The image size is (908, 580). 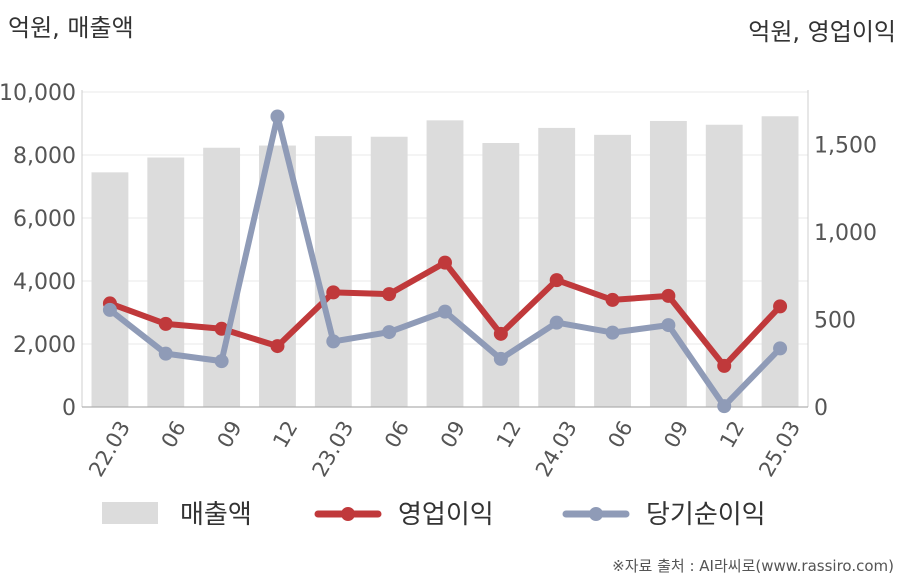 What do you see at coordinates (821, 408) in the screenshot?
I see `right-tick-label: 0` at bounding box center [821, 408].